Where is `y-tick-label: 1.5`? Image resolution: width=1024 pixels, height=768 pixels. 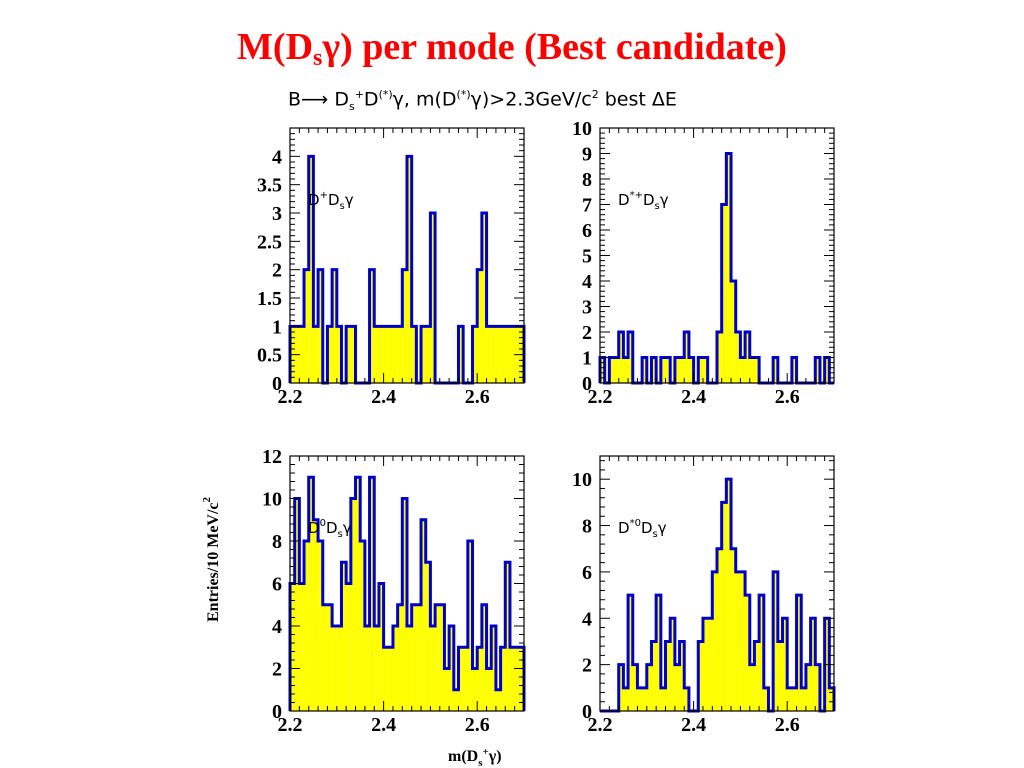
y-tick-label: 1.5 is located at coordinates (269, 299).